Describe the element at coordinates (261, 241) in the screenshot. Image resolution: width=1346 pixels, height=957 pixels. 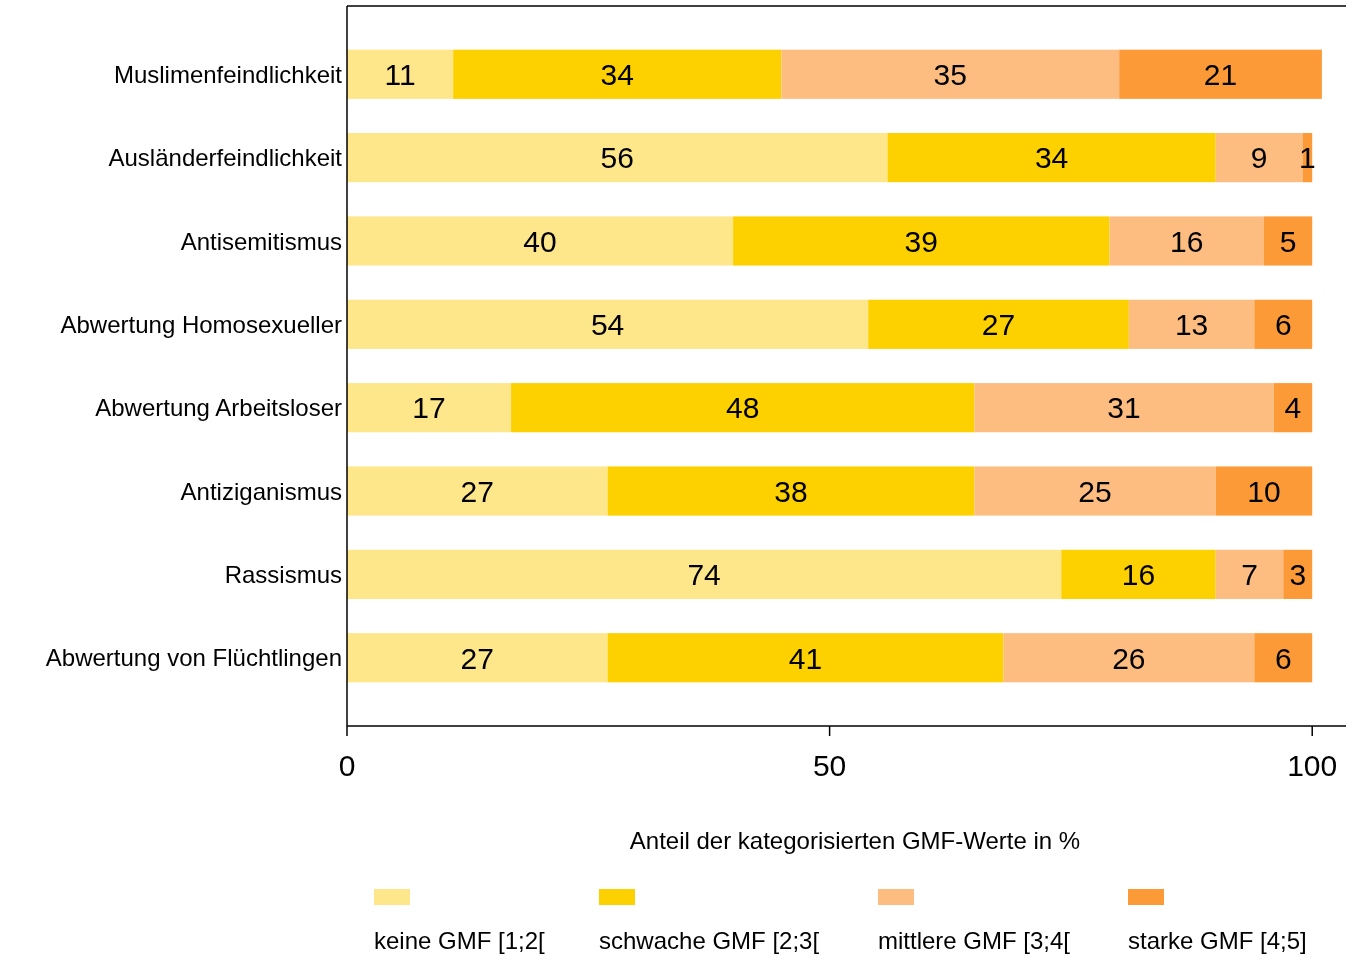
I see `y-tick-label: Antisemitismus` at that location.